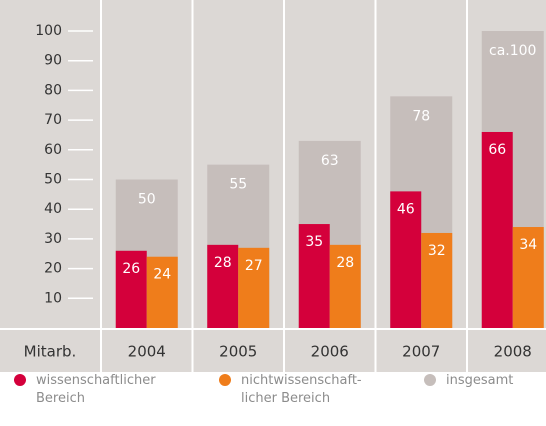 Image resolution: width=546 pixels, height=426 pixels. Describe the element at coordinates (330, 161) in the screenshot. I see `value-label: 63` at that location.